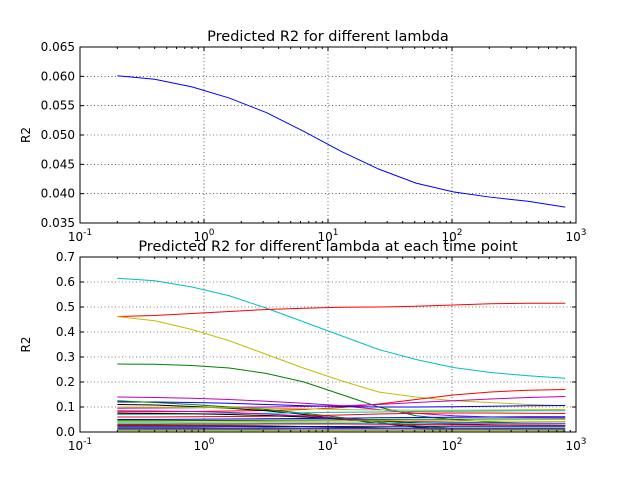  Describe the element at coordinates (58, 223) in the screenshot. I see `y-tick-label: 0.035` at that location.